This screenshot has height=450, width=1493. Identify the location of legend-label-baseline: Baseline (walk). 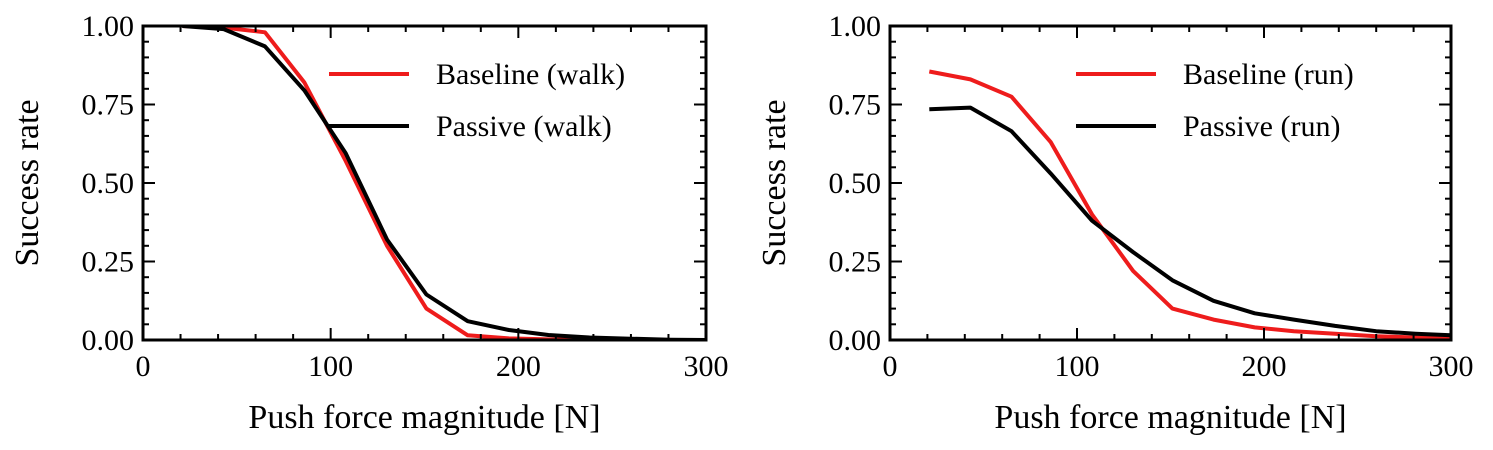
(530, 74).